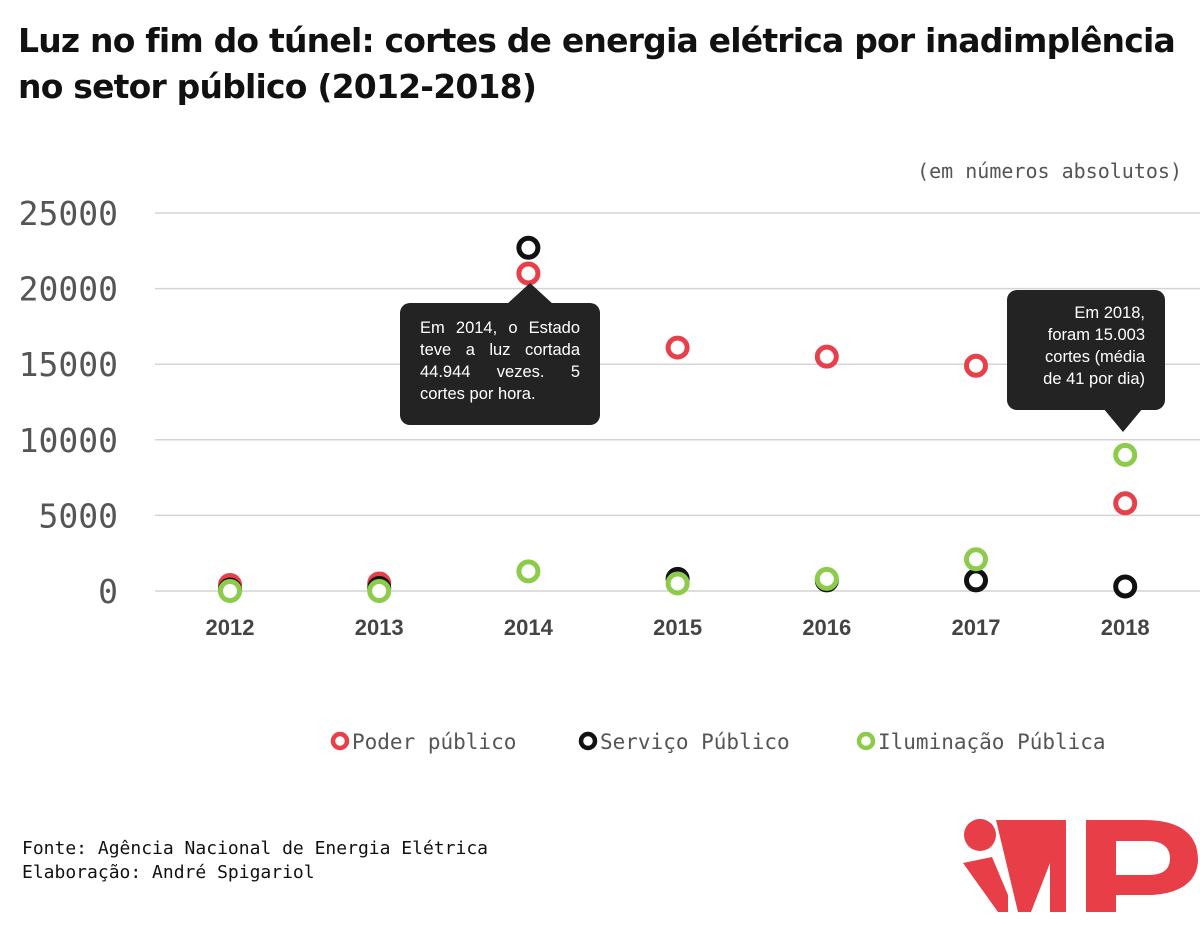  Describe the element at coordinates (1096, 335) in the screenshot. I see `callout-2018-line: foram 15.003` at that location.